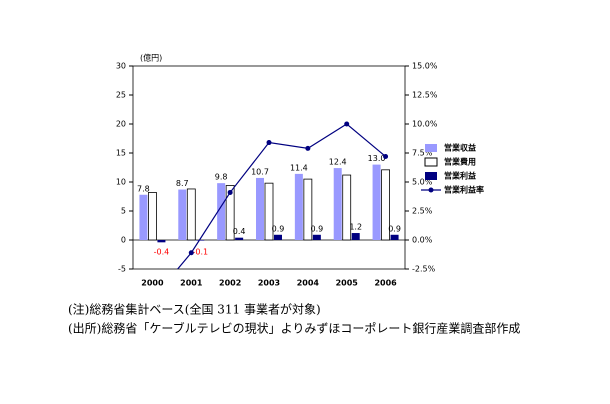 This screenshot has width=610, height=404. Describe the element at coordinates (422, 211) in the screenshot. I see `y2-tick-label: 2.5%` at that location.